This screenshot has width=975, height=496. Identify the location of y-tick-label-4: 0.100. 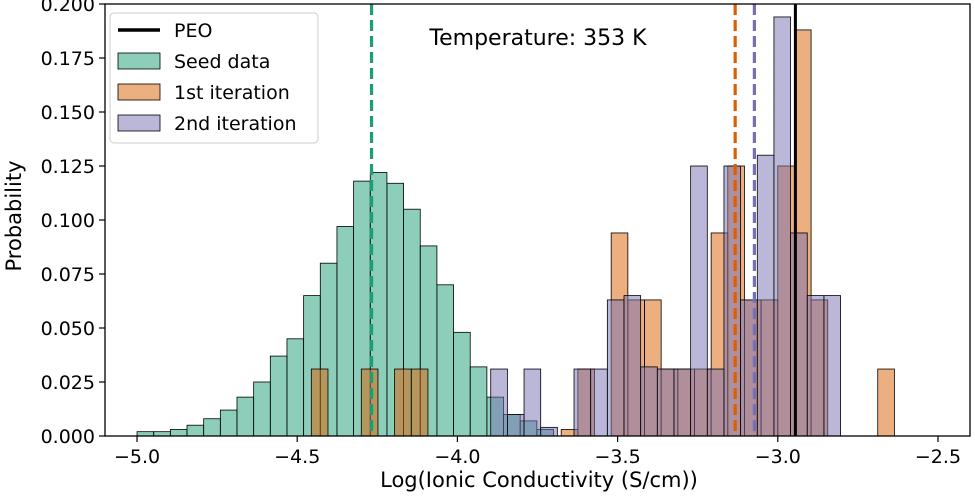
(68, 221).